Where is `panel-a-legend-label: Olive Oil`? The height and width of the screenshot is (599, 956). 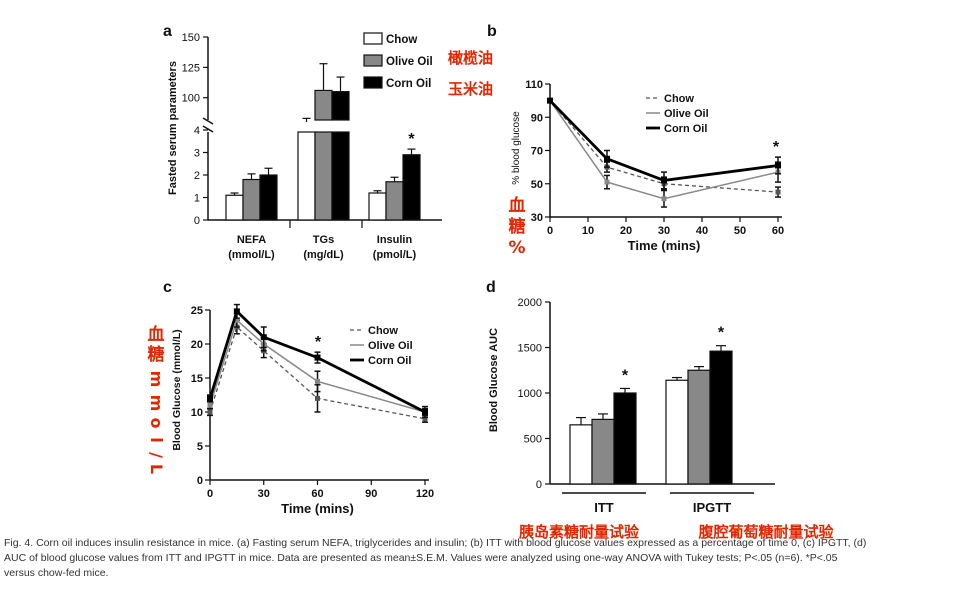 panel-a-legend-label: Olive Oil is located at coordinates (409, 62).